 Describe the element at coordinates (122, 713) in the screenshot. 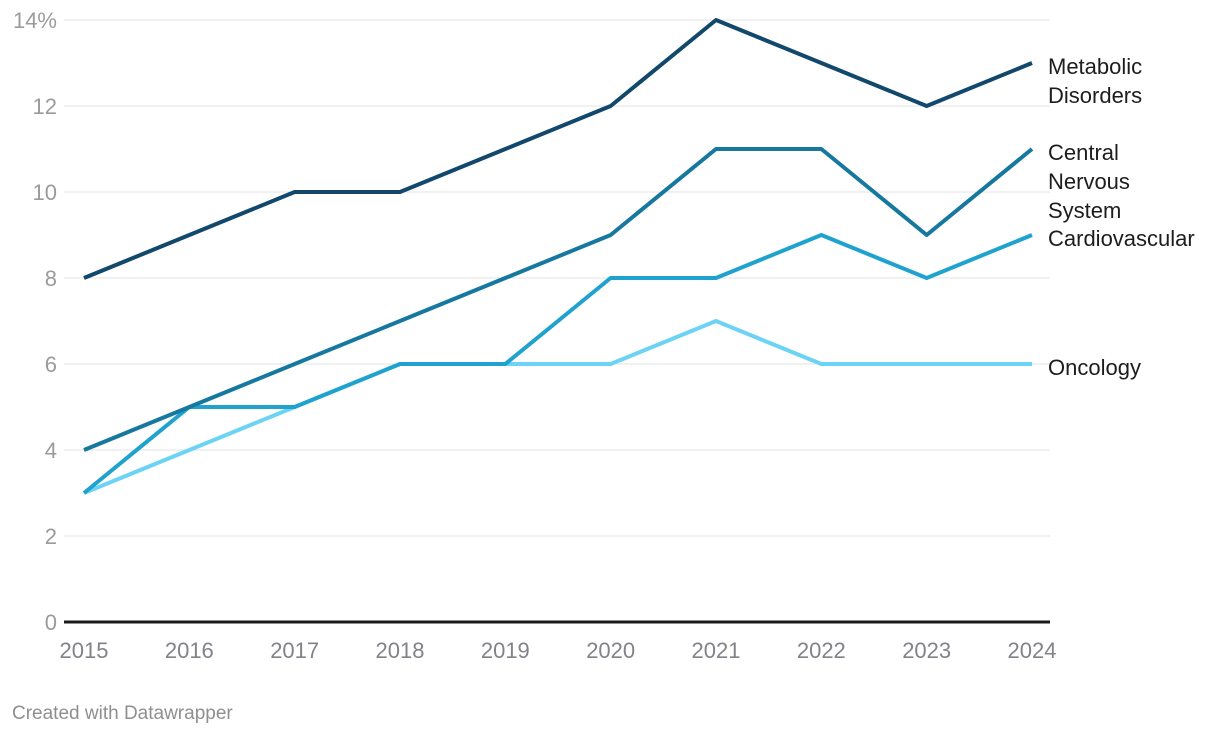

I see `datawrapper-credit: Created with Datawrapper` at that location.